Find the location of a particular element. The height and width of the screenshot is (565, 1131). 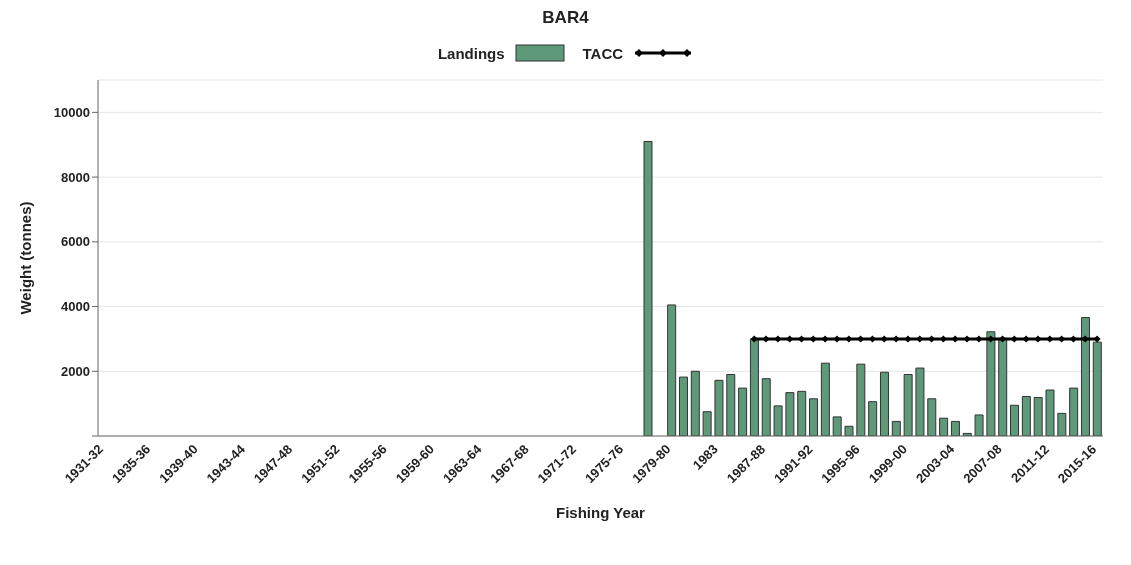

x-axis-title: Fishing Year is located at coordinates (601, 512).